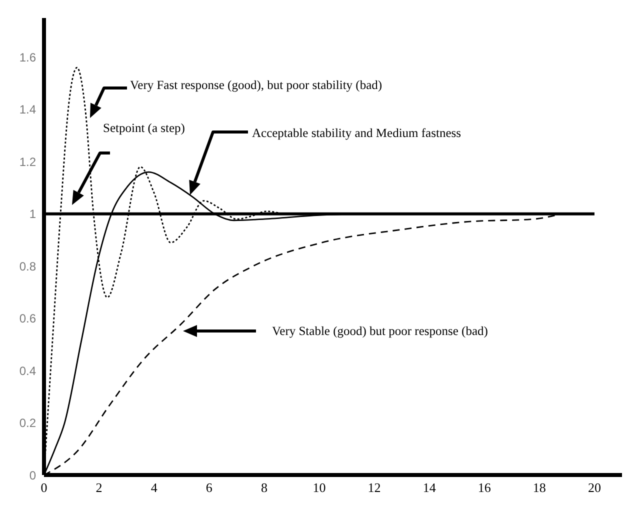 The width and height of the screenshot is (626, 507). What do you see at coordinates (27, 423) in the screenshot?
I see `y-tick-label: 0.2` at bounding box center [27, 423].